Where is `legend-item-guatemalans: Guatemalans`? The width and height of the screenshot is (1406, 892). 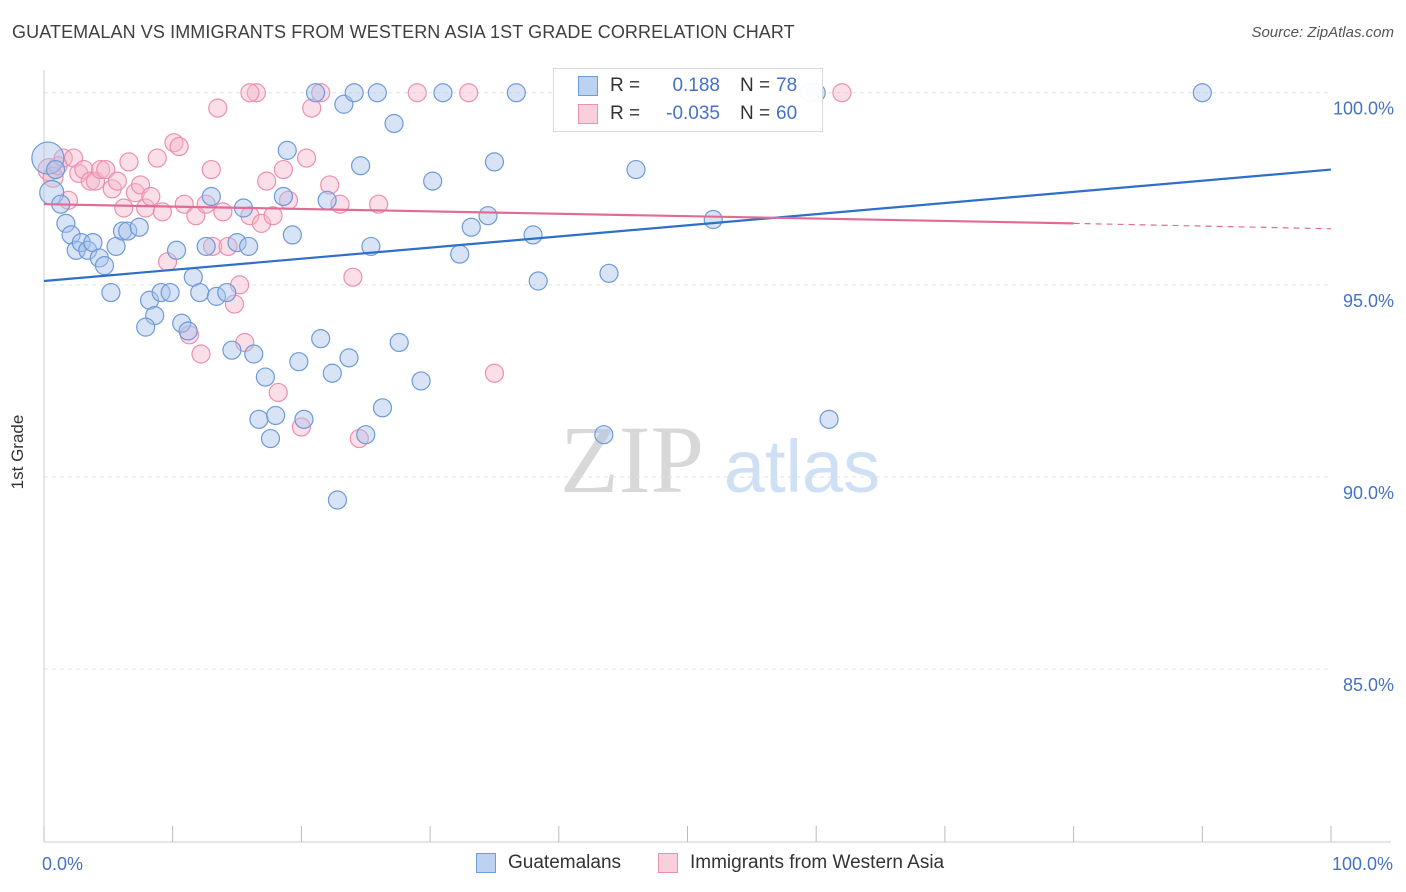
legend-item-guatemalans: Guatemalans is located at coordinates (548, 863).